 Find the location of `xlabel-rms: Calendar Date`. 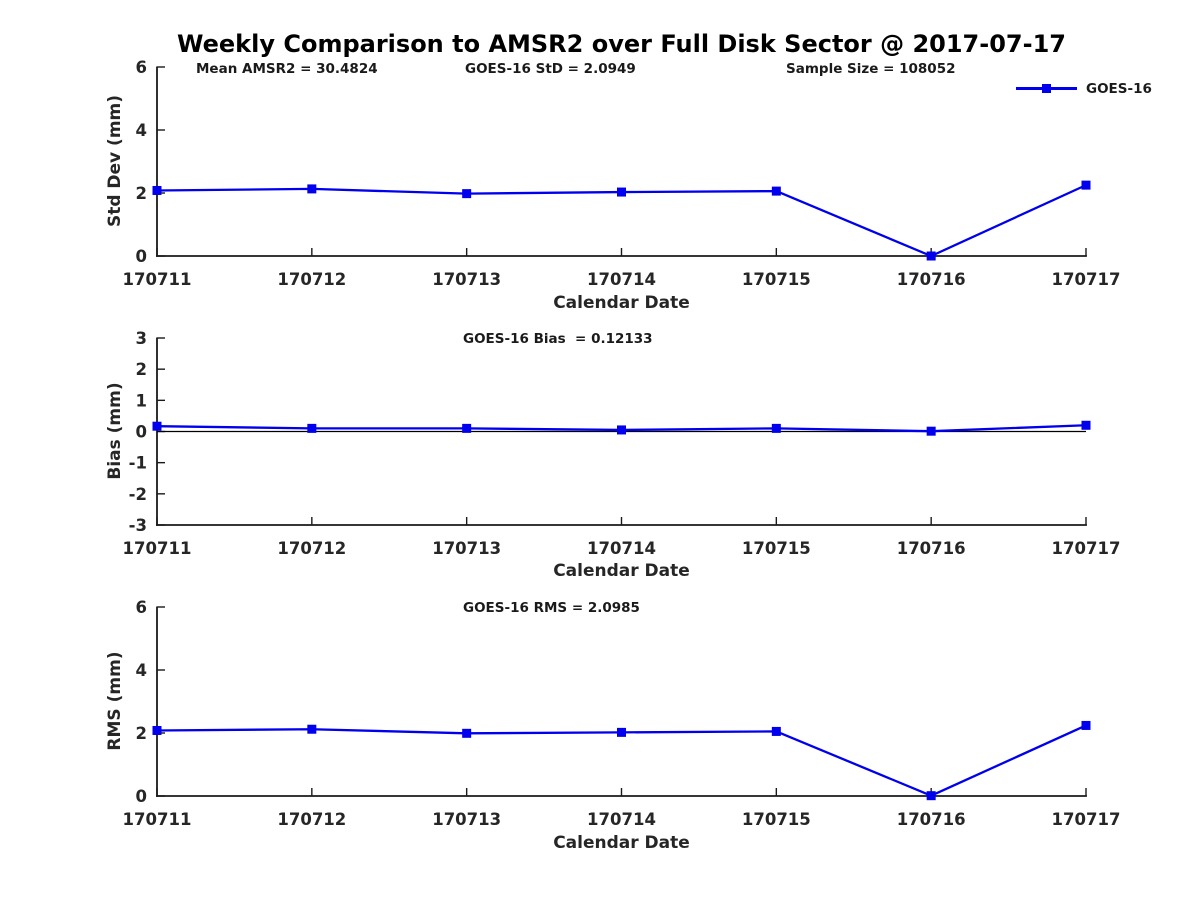

xlabel-rms: Calendar Date is located at coordinates (621, 843).